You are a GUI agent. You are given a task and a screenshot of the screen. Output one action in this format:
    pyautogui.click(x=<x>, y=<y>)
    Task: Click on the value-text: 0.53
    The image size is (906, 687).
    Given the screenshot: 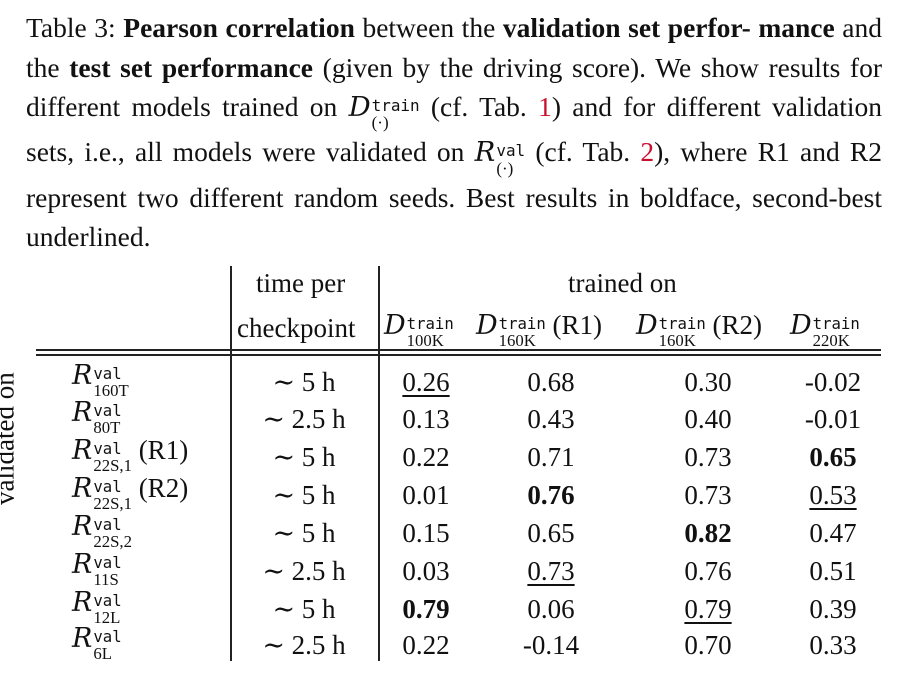 What is the action you would take?
    pyautogui.click(x=833, y=495)
    